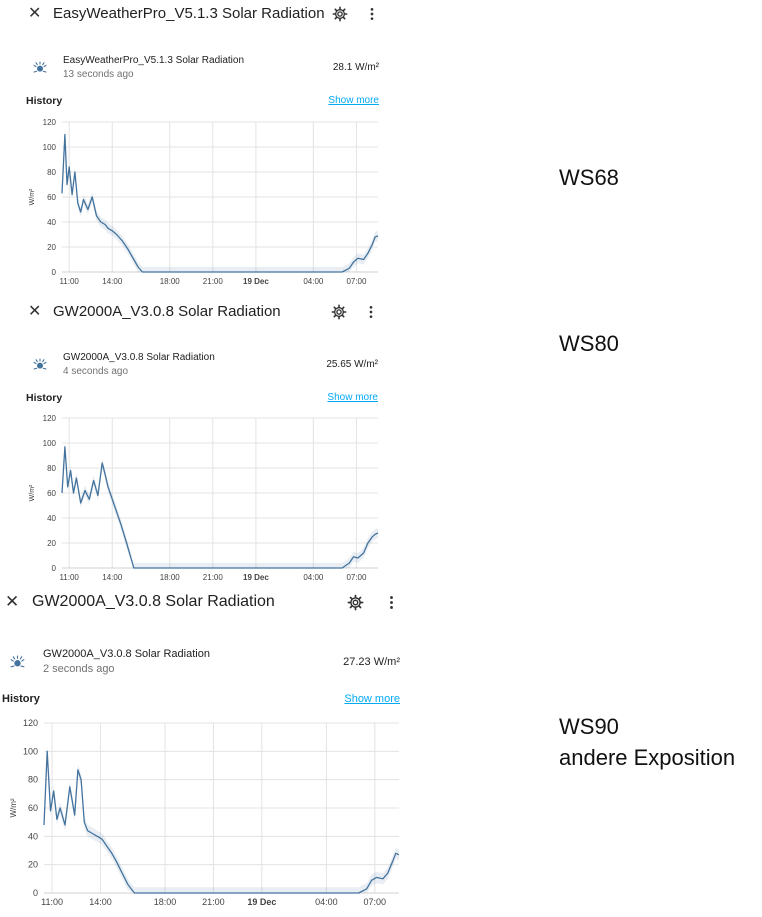  What do you see at coordinates (98, 74) in the screenshot?
I see `last-changed: 13 seconds ago` at bounding box center [98, 74].